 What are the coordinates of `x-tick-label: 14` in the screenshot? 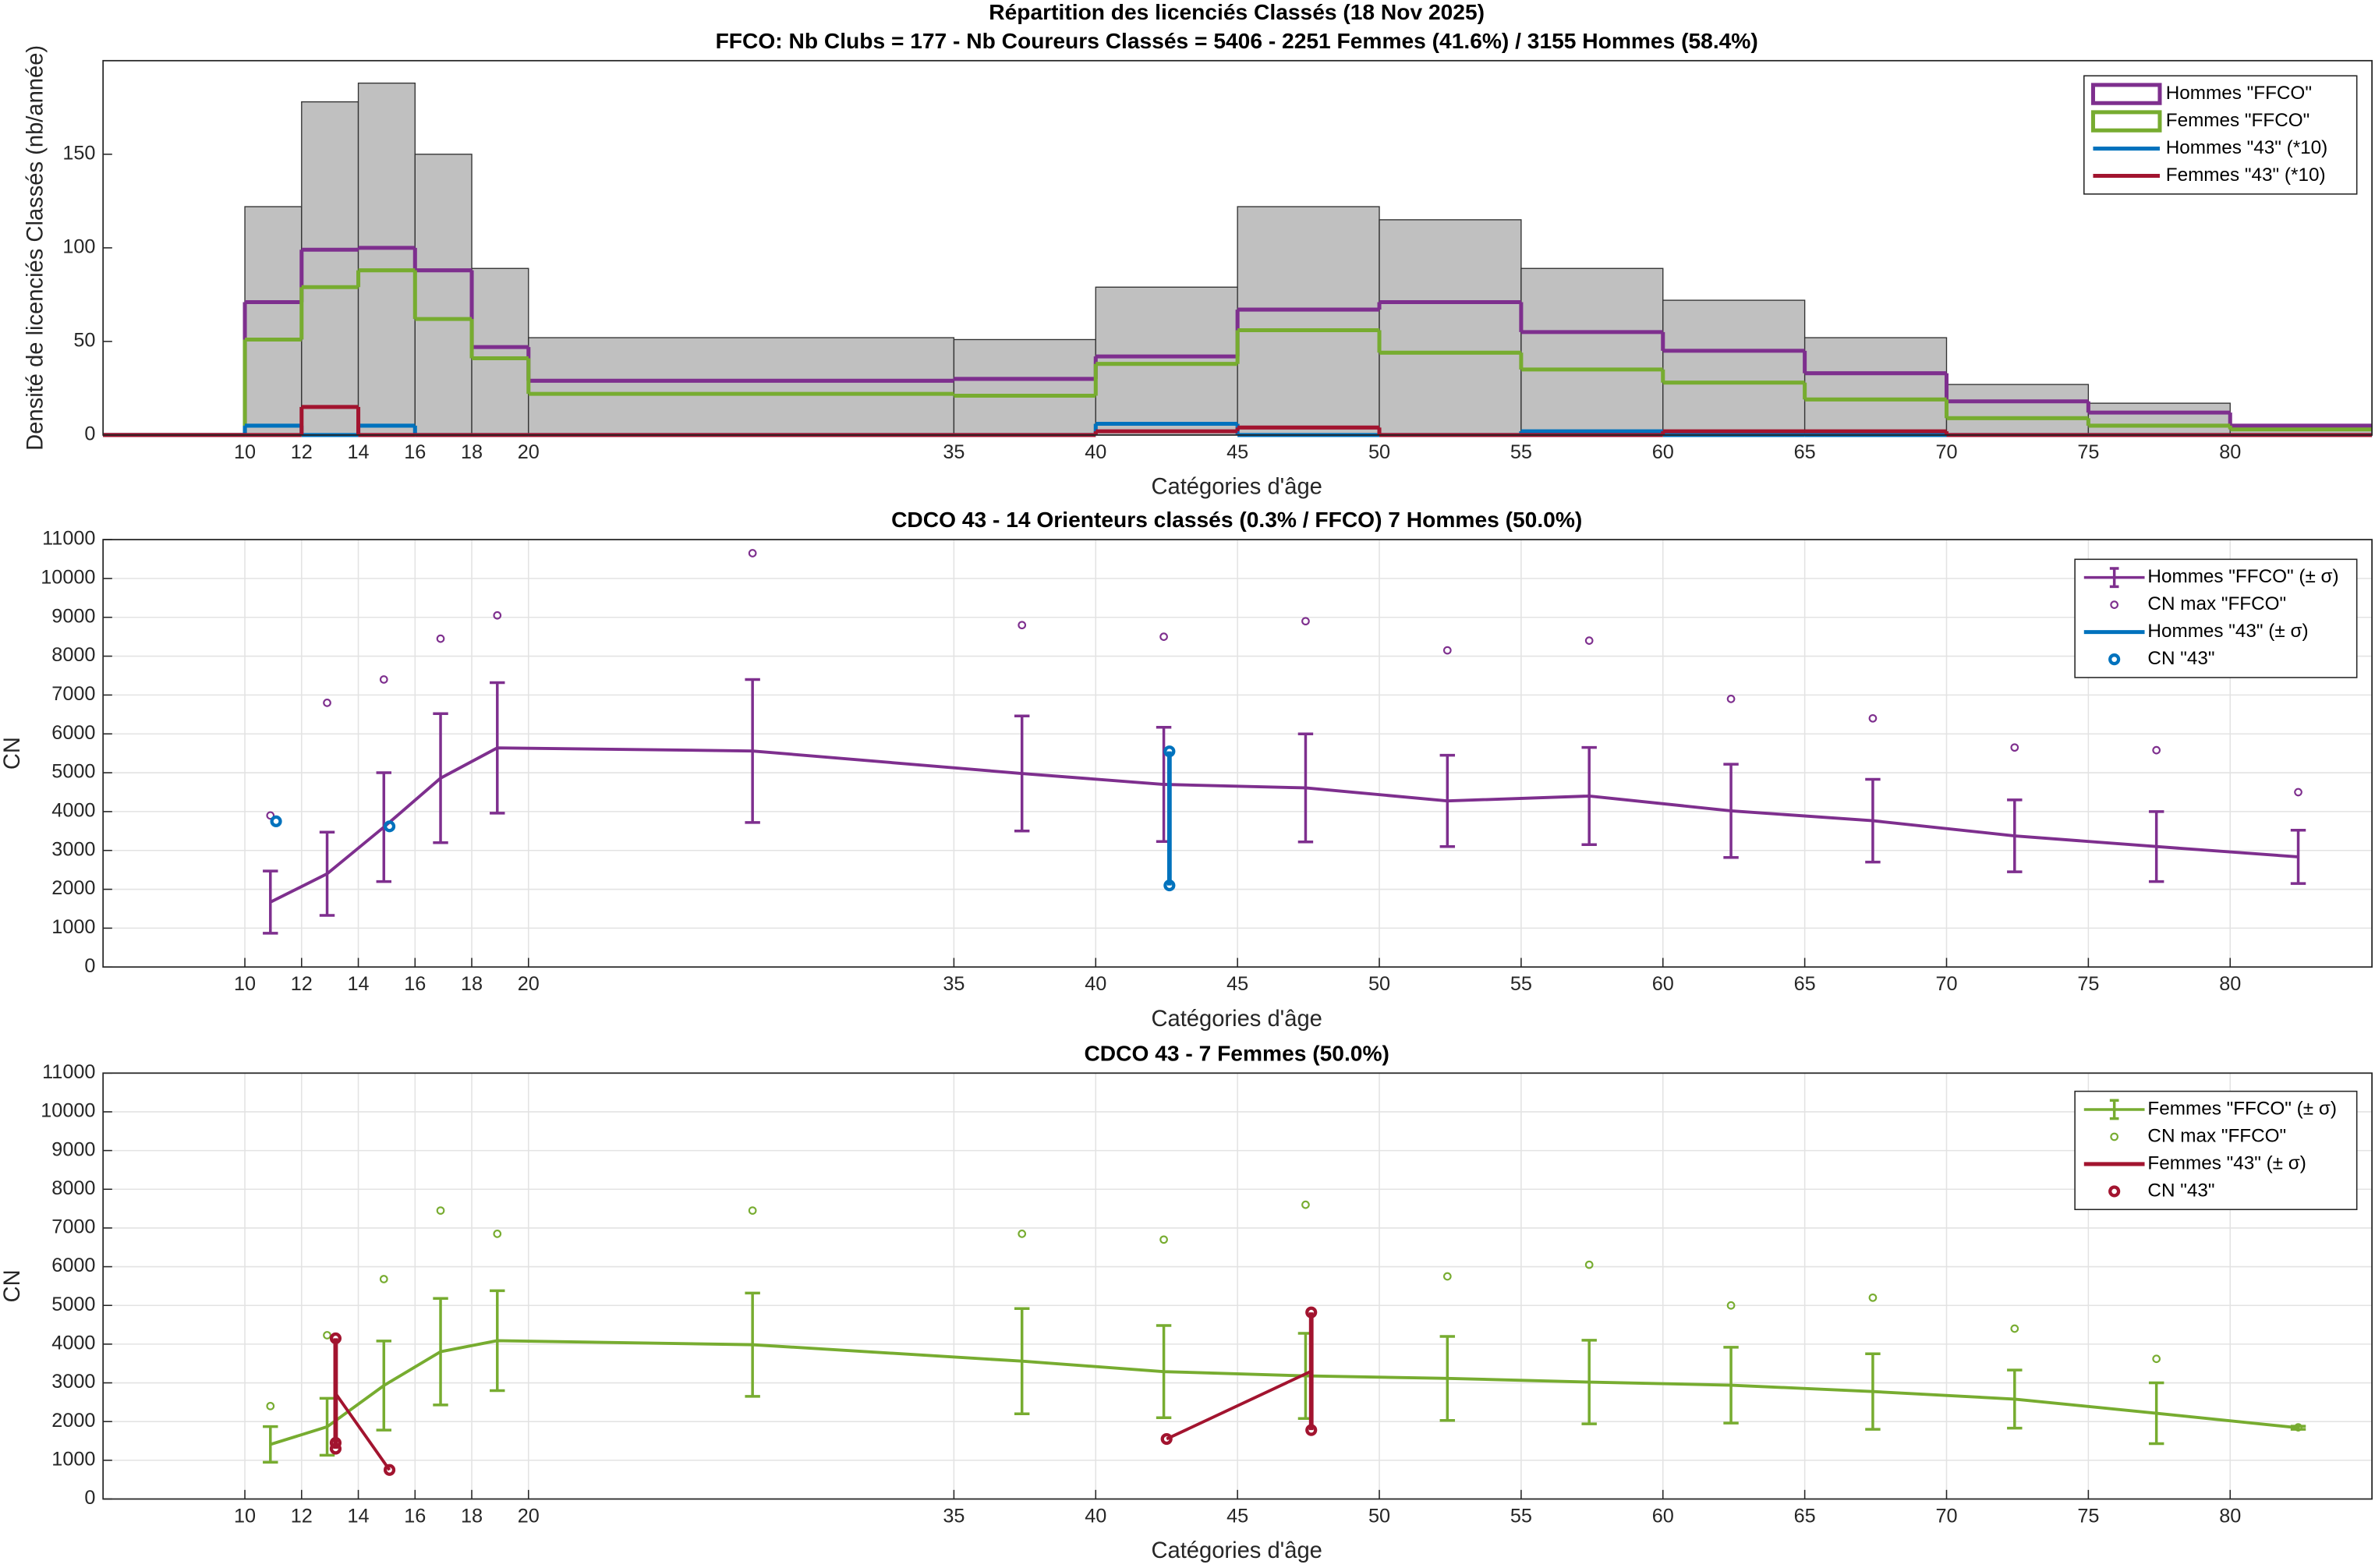 It's located at (359, 452).